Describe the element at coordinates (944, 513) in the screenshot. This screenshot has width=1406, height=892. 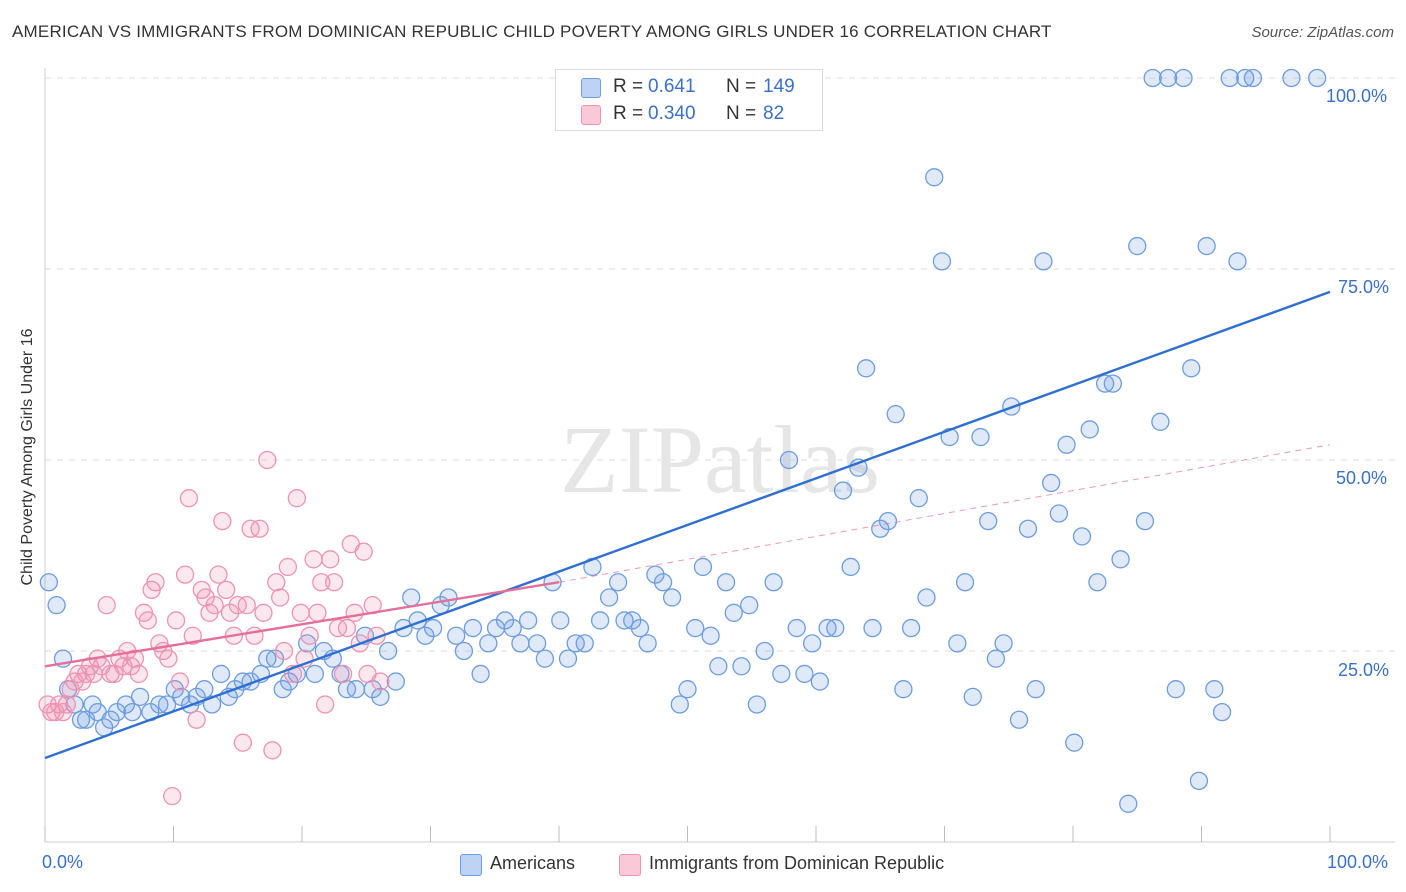
I see `dominican-trend-extension` at that location.